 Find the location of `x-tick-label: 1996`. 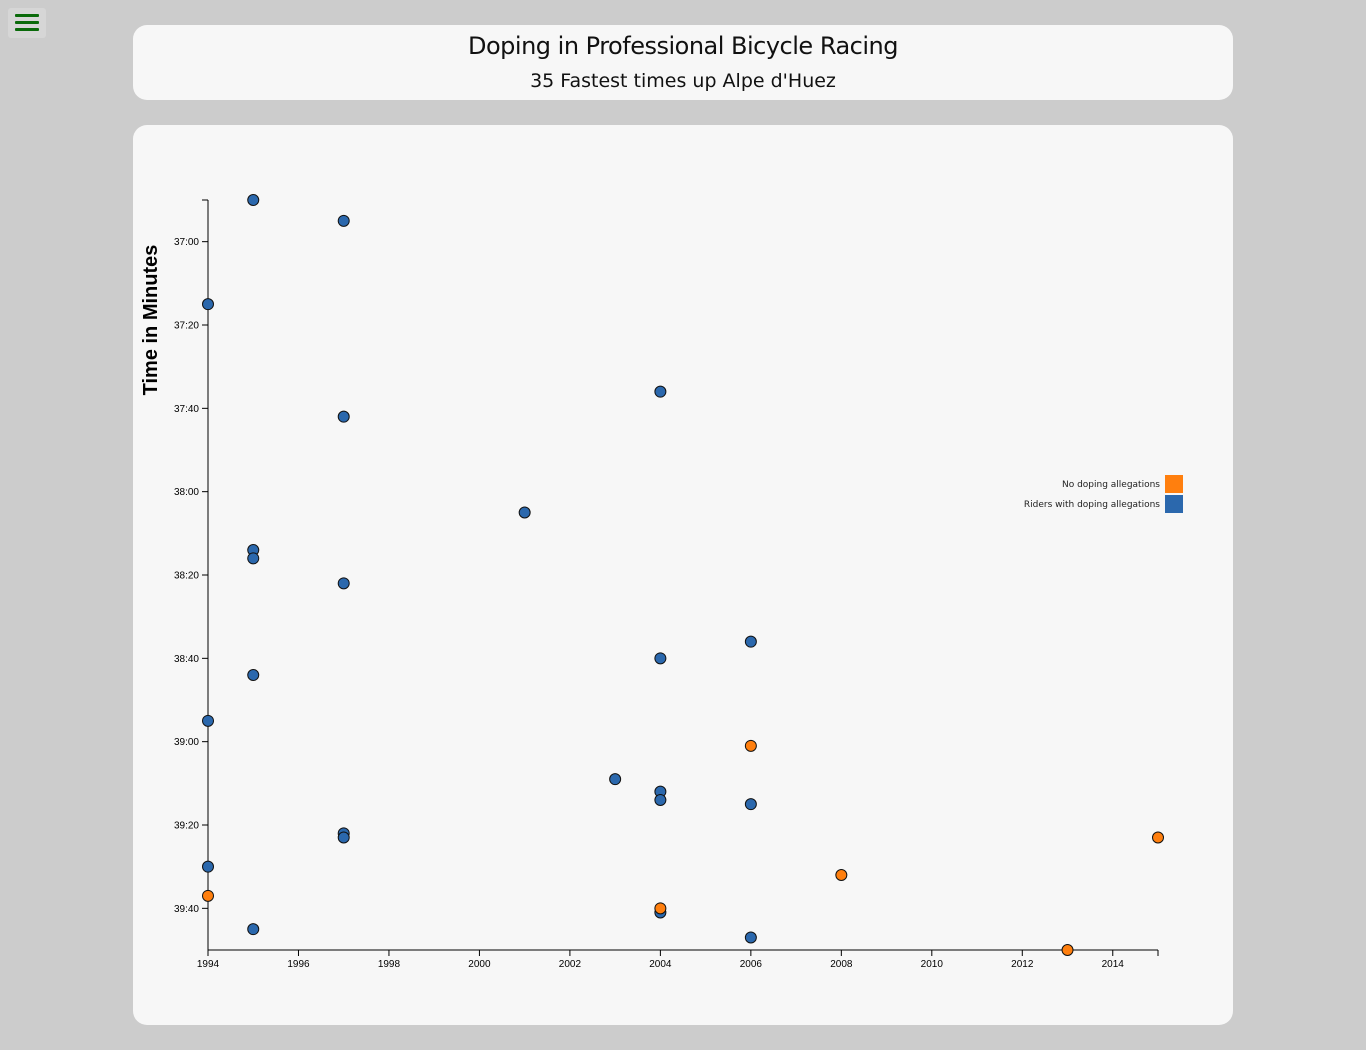

x-tick-label: 1996 is located at coordinates (298, 964).